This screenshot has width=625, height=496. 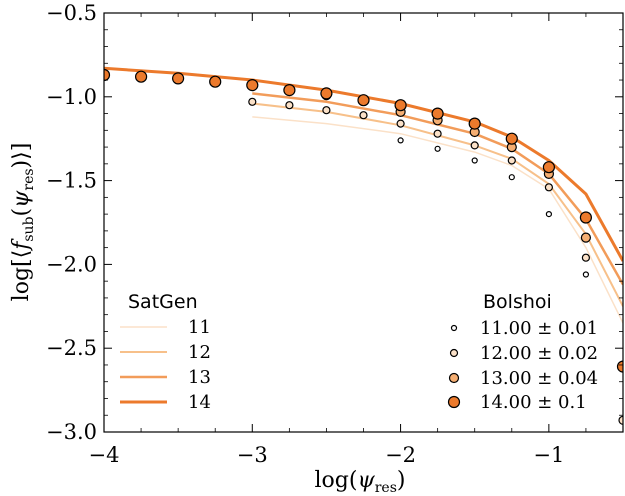 I want to click on x-tick-label: −3, so click(x=252, y=455).